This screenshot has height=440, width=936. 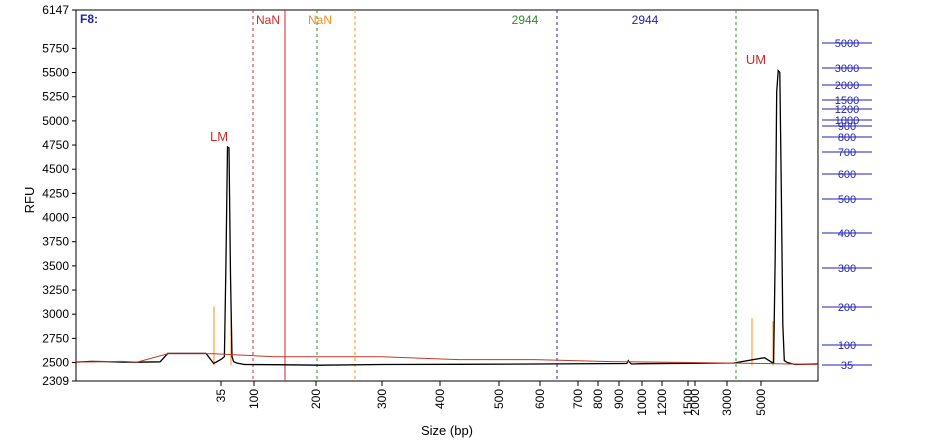 I want to click on panel-label: F8:, so click(x=89, y=19).